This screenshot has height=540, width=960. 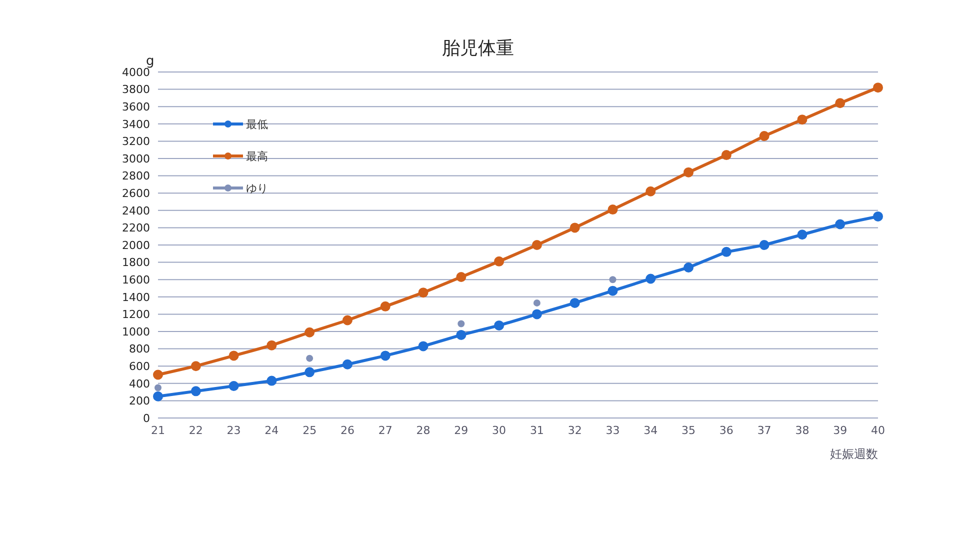 What do you see at coordinates (136, 211) in the screenshot?
I see `y-tick-label: 2400` at bounding box center [136, 211].